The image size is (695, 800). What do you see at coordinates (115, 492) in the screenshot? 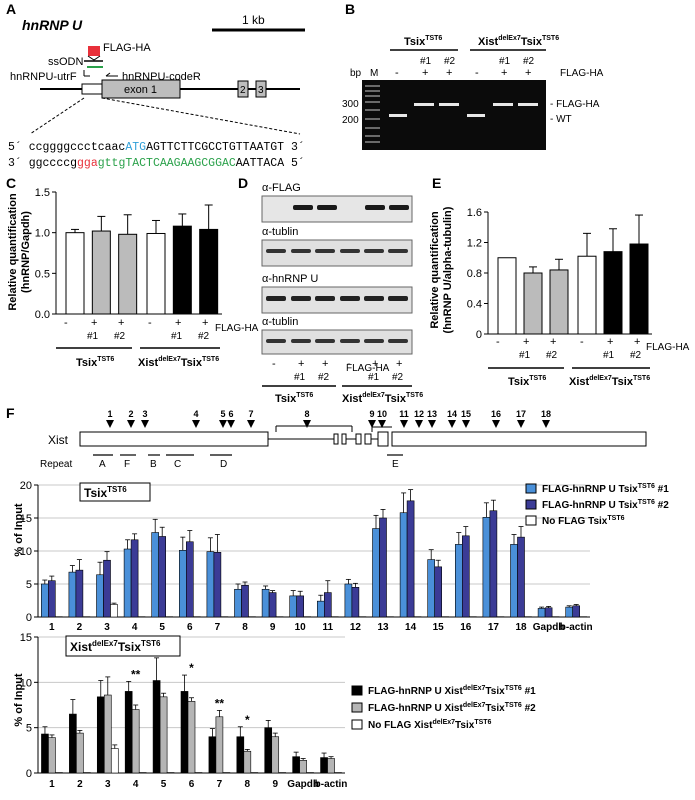
I see `f-top-titlebox` at bounding box center [115, 492].